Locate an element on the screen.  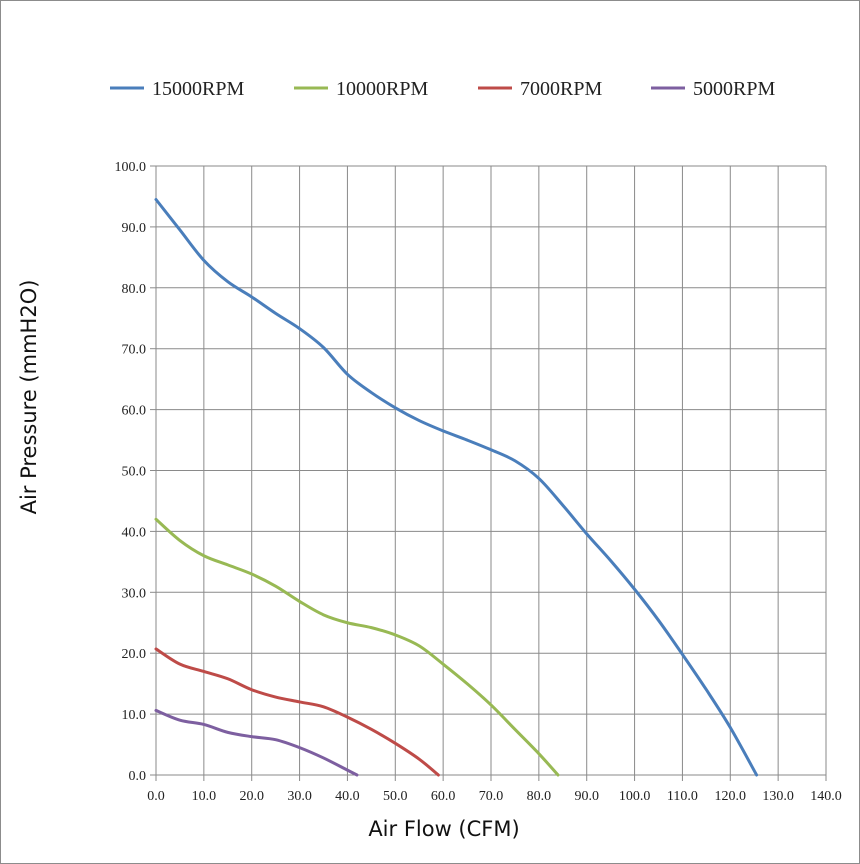
x-tick-label: 60.0 is located at coordinates (443, 796).